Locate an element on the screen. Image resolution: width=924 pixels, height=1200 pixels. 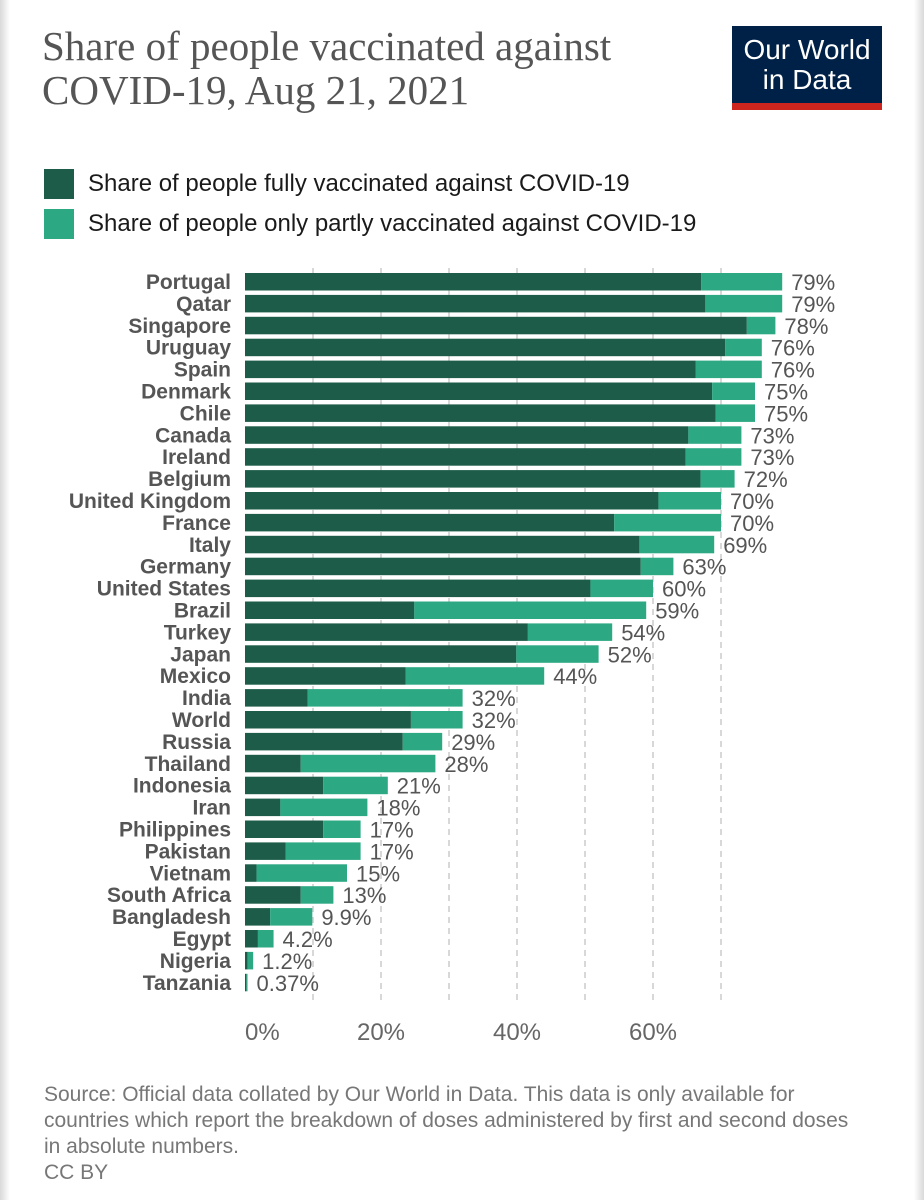
value-label: 72% is located at coordinates (766, 479).